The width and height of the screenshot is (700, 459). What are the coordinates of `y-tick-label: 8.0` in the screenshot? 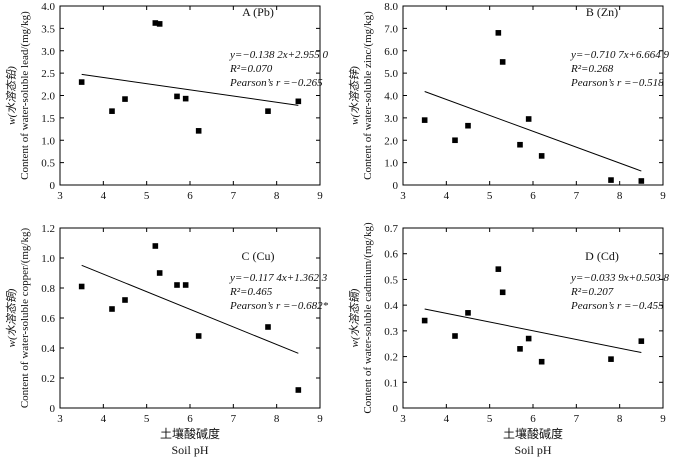 It's located at (391, 7).